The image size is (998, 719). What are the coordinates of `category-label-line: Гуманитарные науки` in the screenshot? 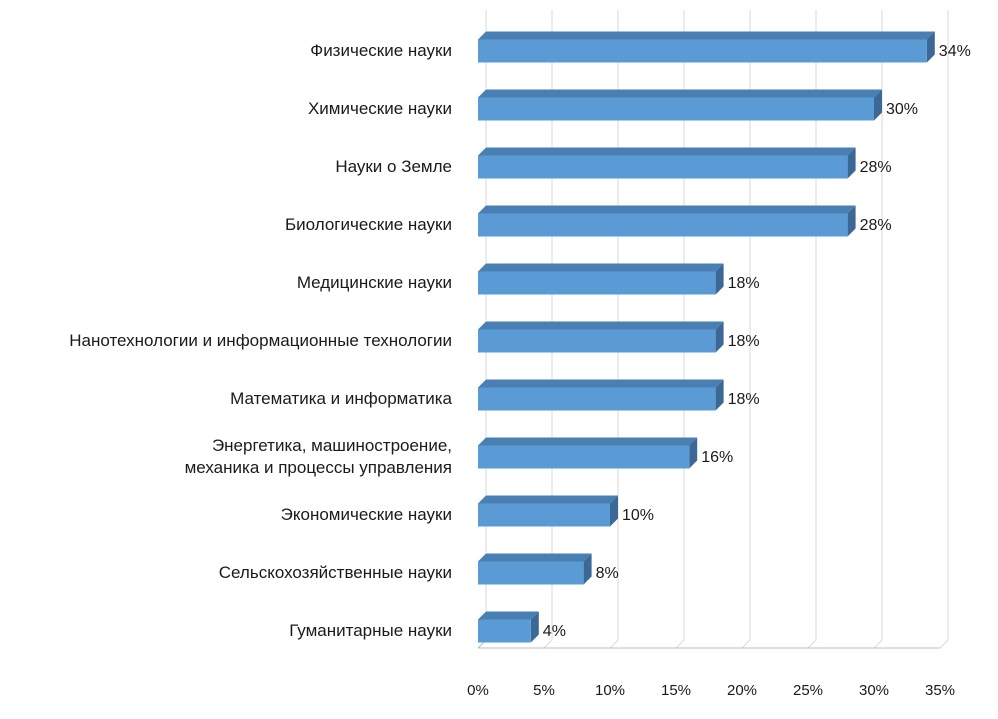 It's located at (370, 630).